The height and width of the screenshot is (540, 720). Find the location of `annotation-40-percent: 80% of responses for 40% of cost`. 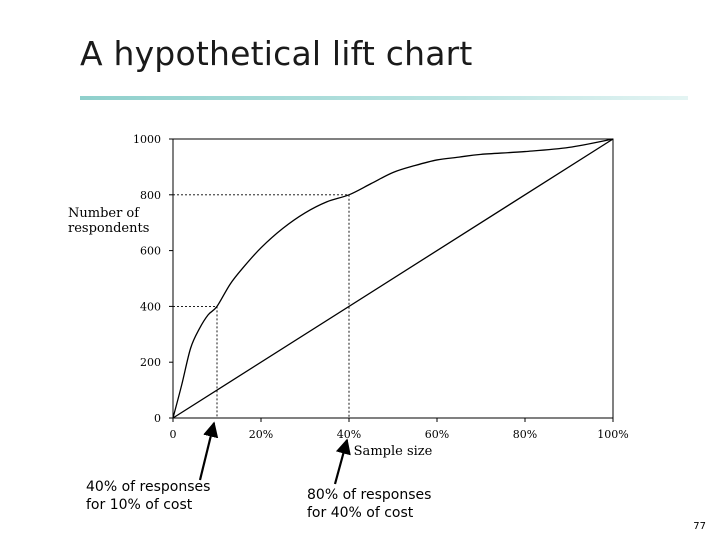

annotation-40-percent: 80% of responses for 40% of cost is located at coordinates (369, 504).